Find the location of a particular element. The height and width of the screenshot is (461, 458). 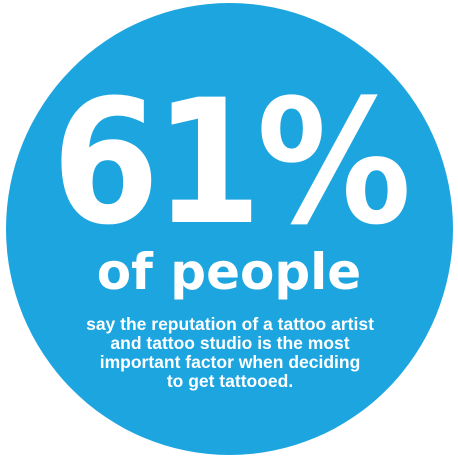

caption-line: and tattoo studio is the most is located at coordinates (230, 343).